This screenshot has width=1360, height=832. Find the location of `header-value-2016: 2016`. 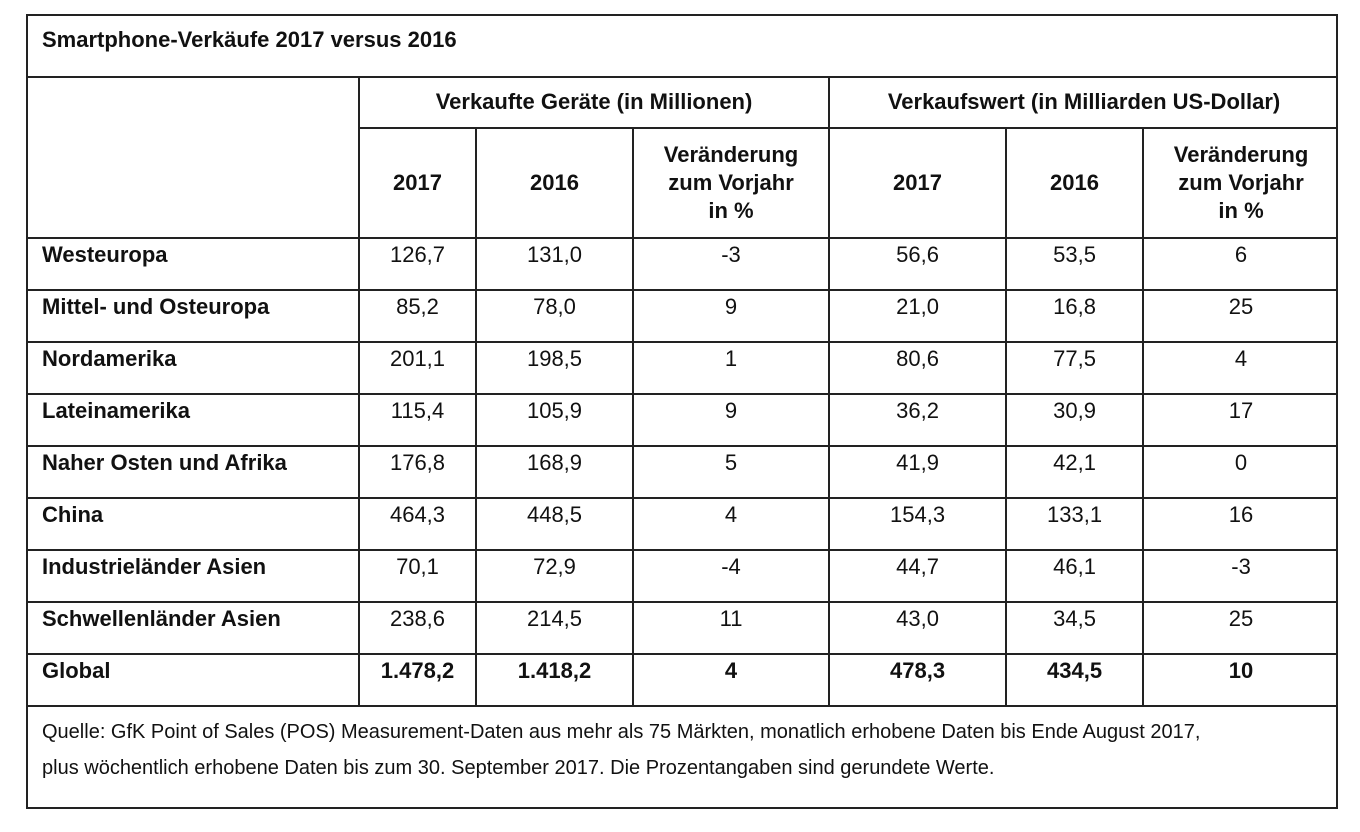

header-value-2016: 2016 is located at coordinates (1075, 183).